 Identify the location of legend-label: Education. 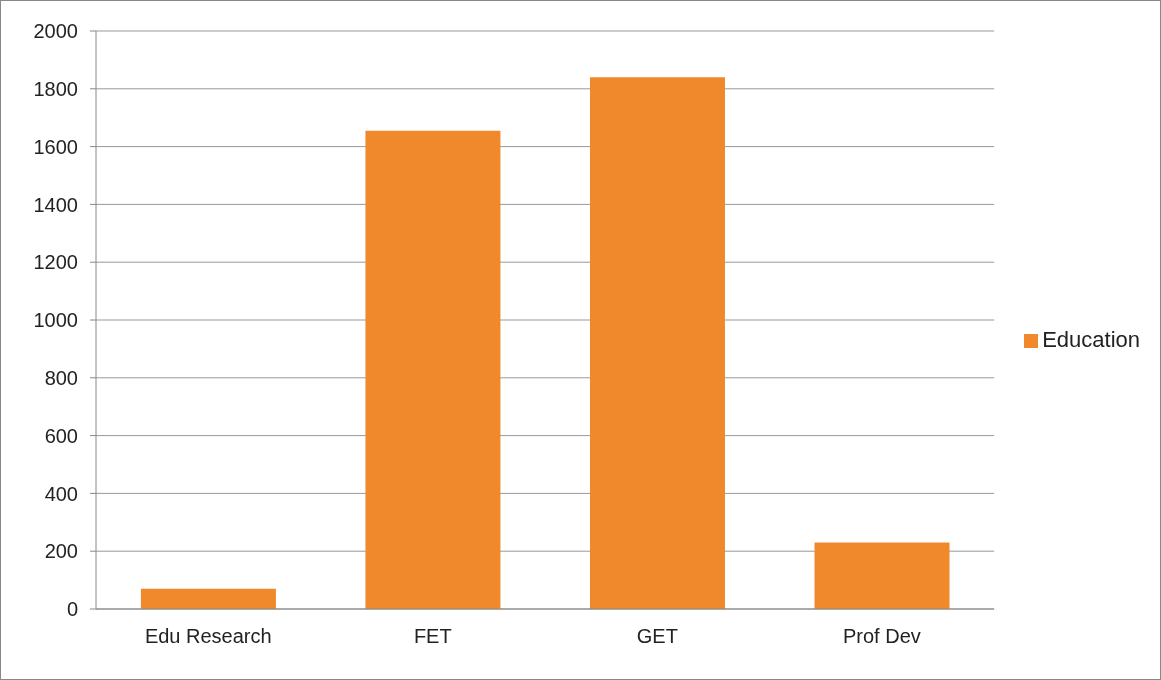
(1091, 339).